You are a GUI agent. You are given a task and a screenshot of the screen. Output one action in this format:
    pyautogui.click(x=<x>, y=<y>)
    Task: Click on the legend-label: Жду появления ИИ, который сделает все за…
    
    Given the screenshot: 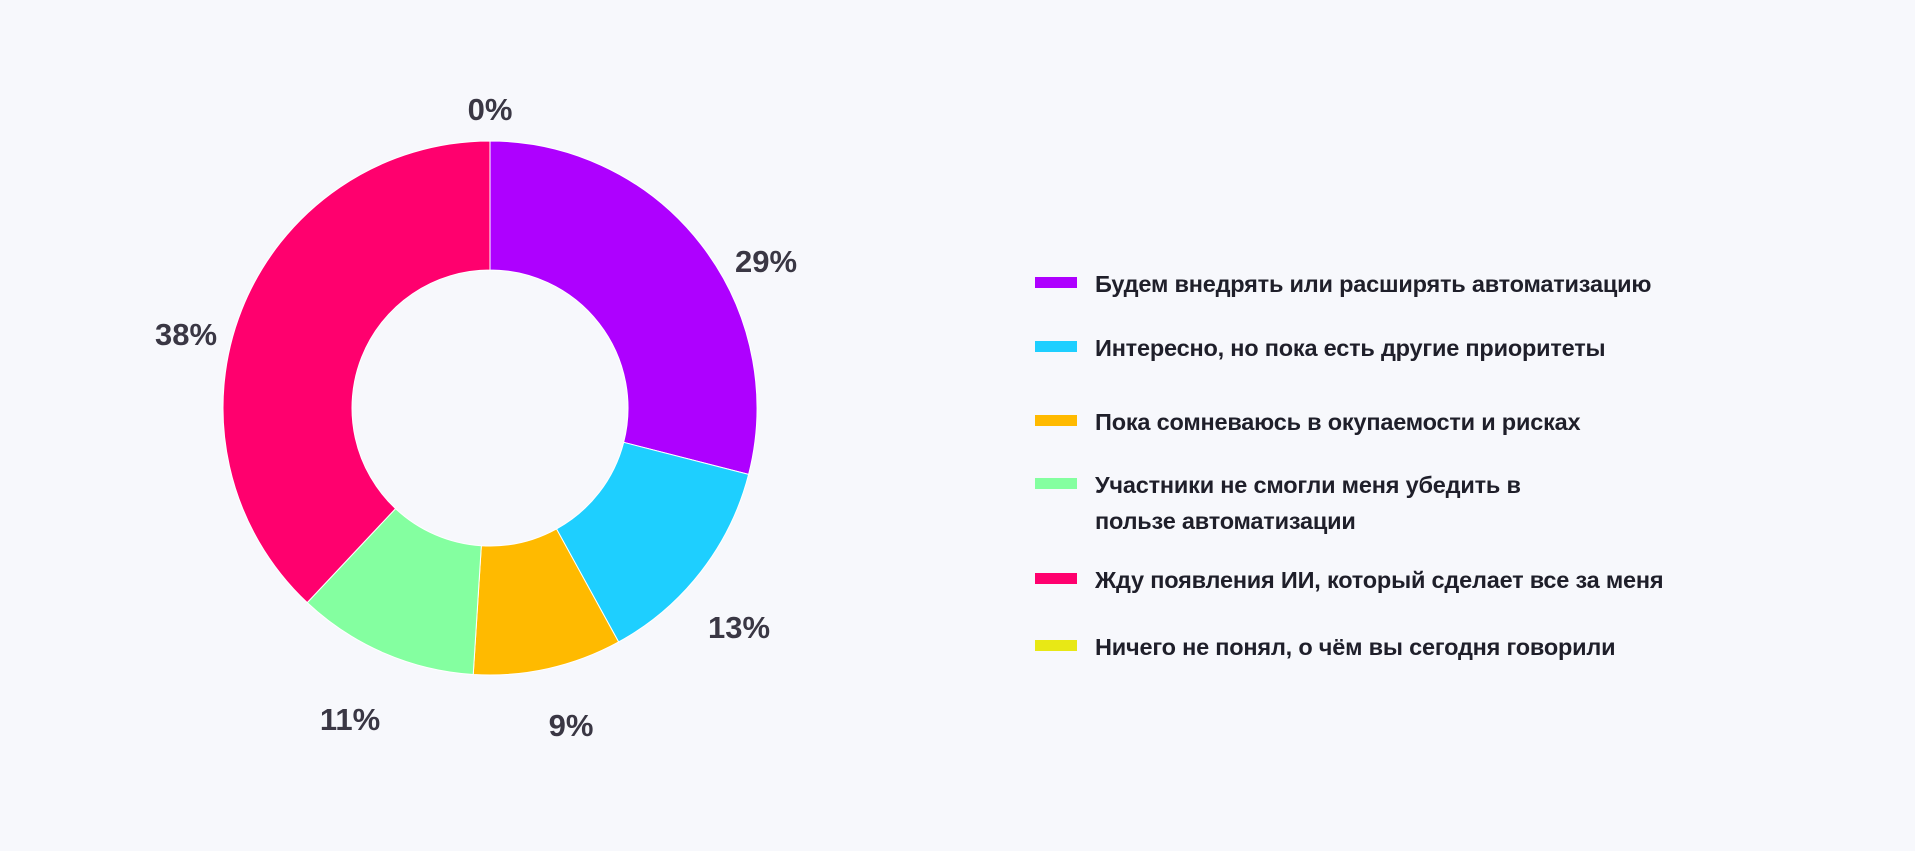 What is the action you would take?
    pyautogui.click(x=1379, y=580)
    